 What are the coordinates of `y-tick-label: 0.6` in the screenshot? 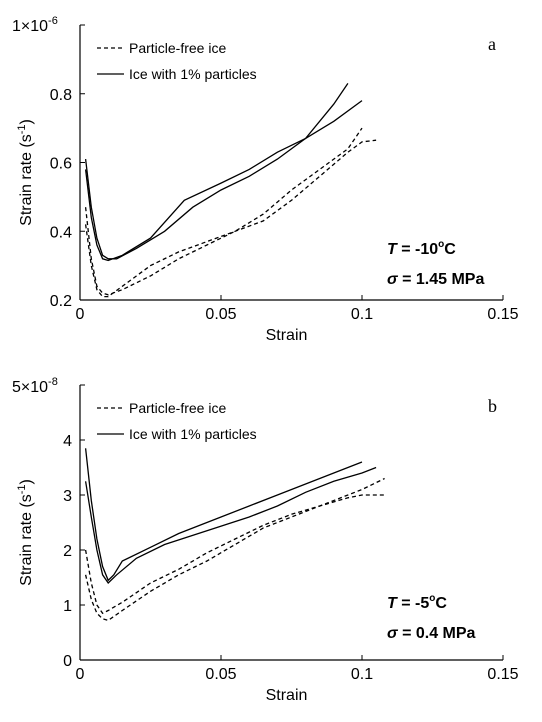 It's located at (61, 164).